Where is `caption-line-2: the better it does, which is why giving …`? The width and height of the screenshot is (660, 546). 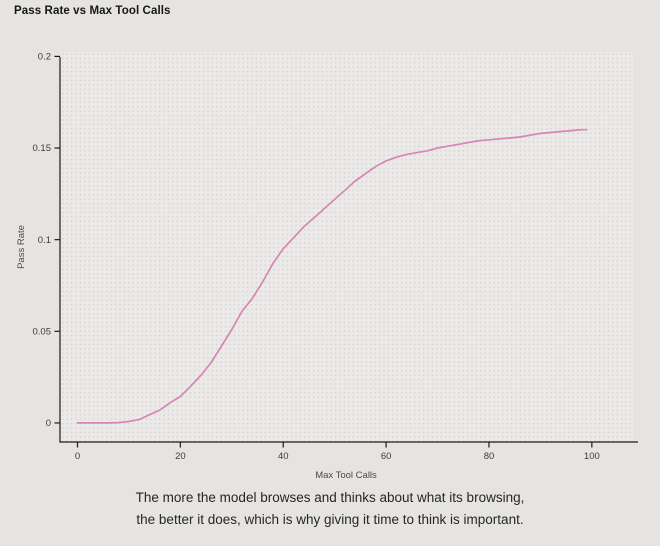
caption-line-2: the better it does, which is why giving … is located at coordinates (330, 519).